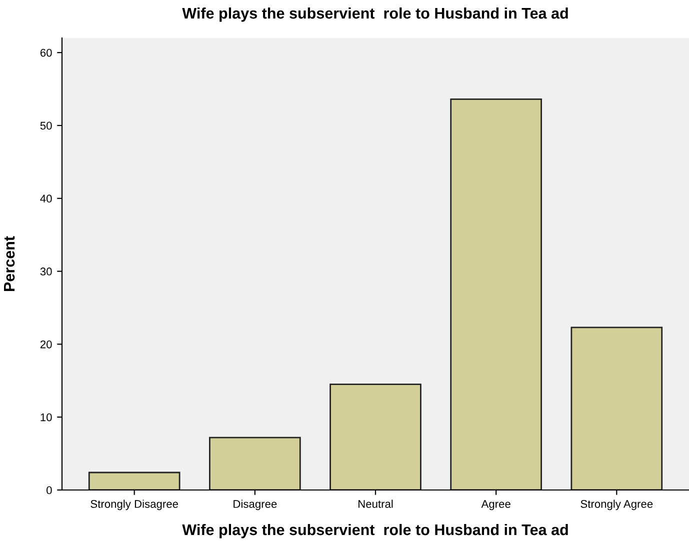  Describe the element at coordinates (375, 14) in the screenshot. I see `chart-title: Wife plays the subservient role to Husband in Tea ad` at that location.